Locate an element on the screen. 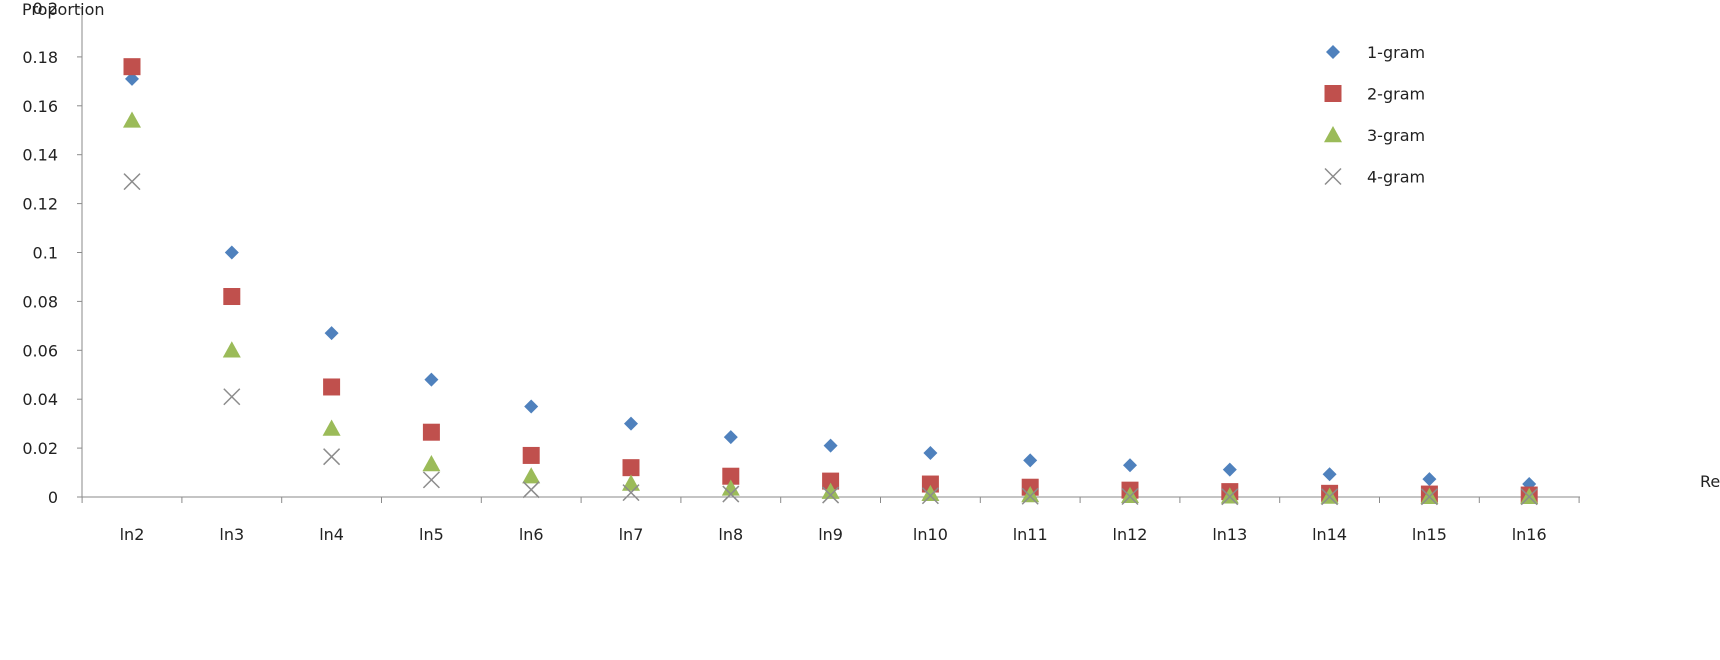 The image size is (1720, 660). x-tick-label: ln9 is located at coordinates (830, 534).